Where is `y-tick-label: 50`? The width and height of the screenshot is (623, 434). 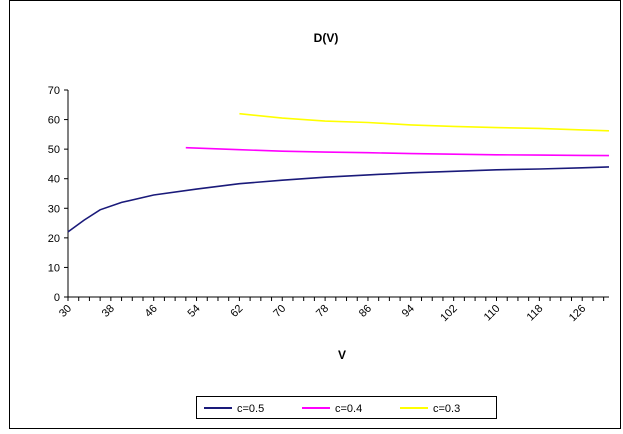 y-tick-label: 50 is located at coordinates (54, 150).